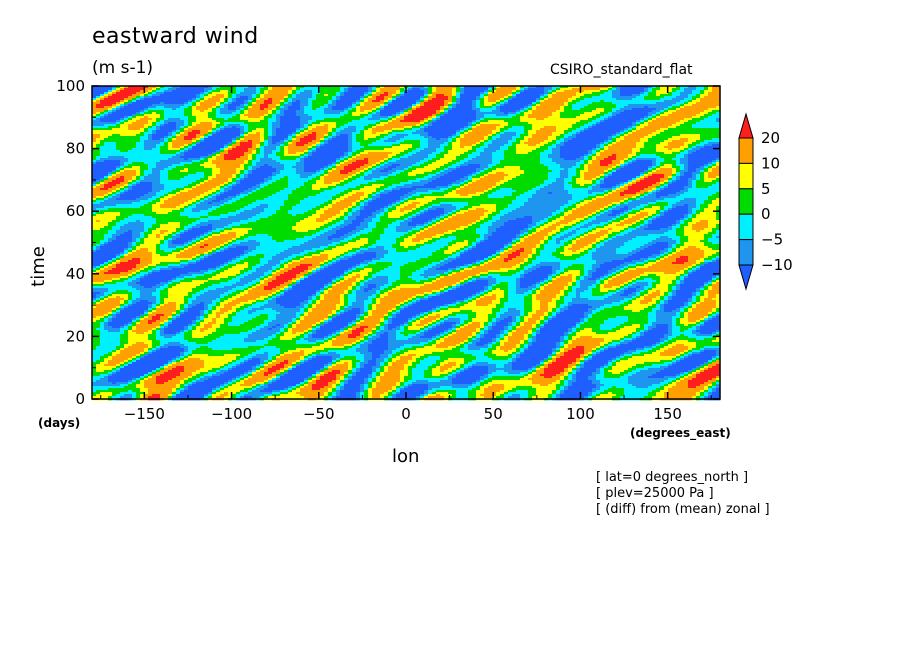  Describe the element at coordinates (580, 414) in the screenshot. I see `x-tick-label: 100` at that location.